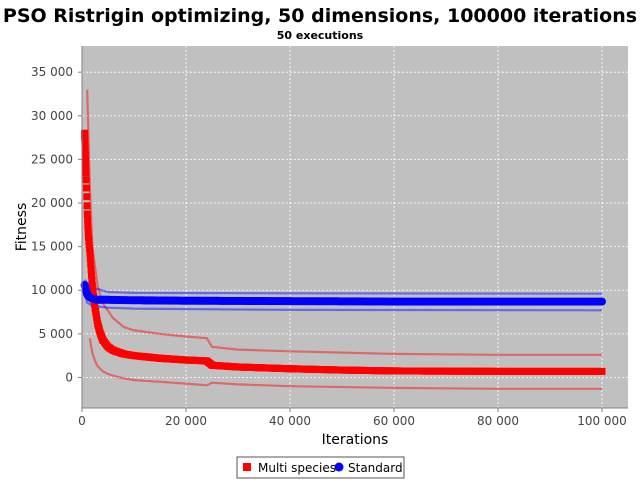 The height and width of the screenshot is (480, 640). I want to click on x-tick-label: 40 000, so click(290, 421).